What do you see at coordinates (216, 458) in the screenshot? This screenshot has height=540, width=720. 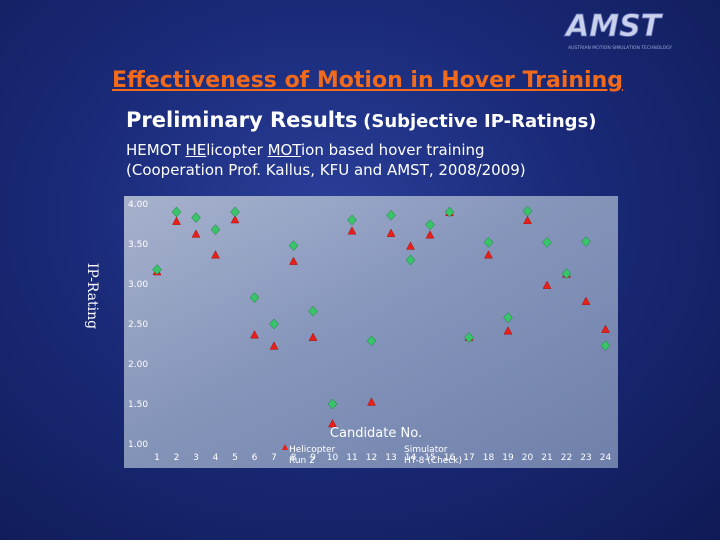 I see `x-tick-label: 4` at bounding box center [216, 458].